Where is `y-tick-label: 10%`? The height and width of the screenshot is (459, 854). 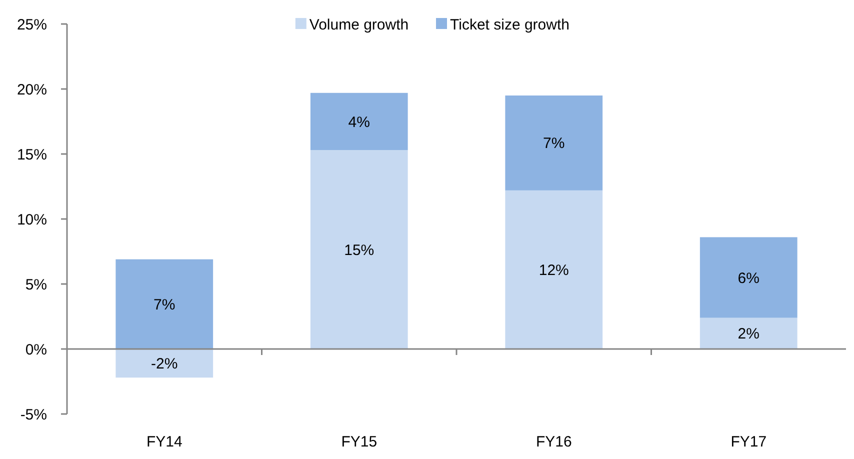
y-tick-label: 10% is located at coordinates (31, 219).